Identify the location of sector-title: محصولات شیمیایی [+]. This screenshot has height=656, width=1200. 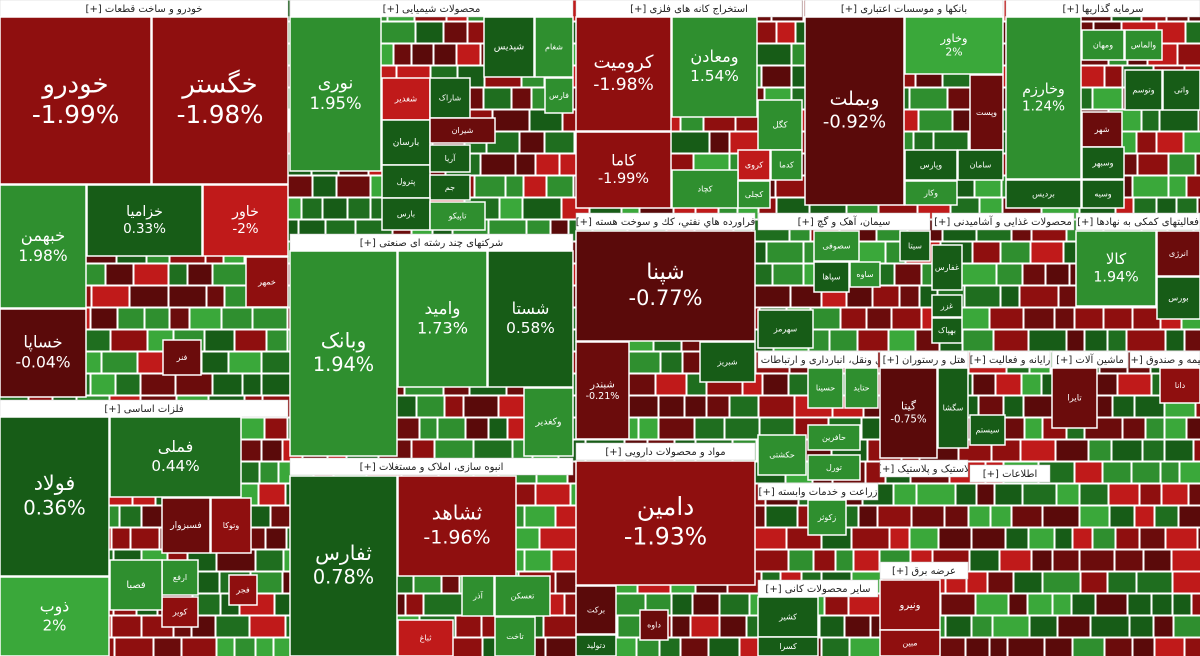
(432, 9).